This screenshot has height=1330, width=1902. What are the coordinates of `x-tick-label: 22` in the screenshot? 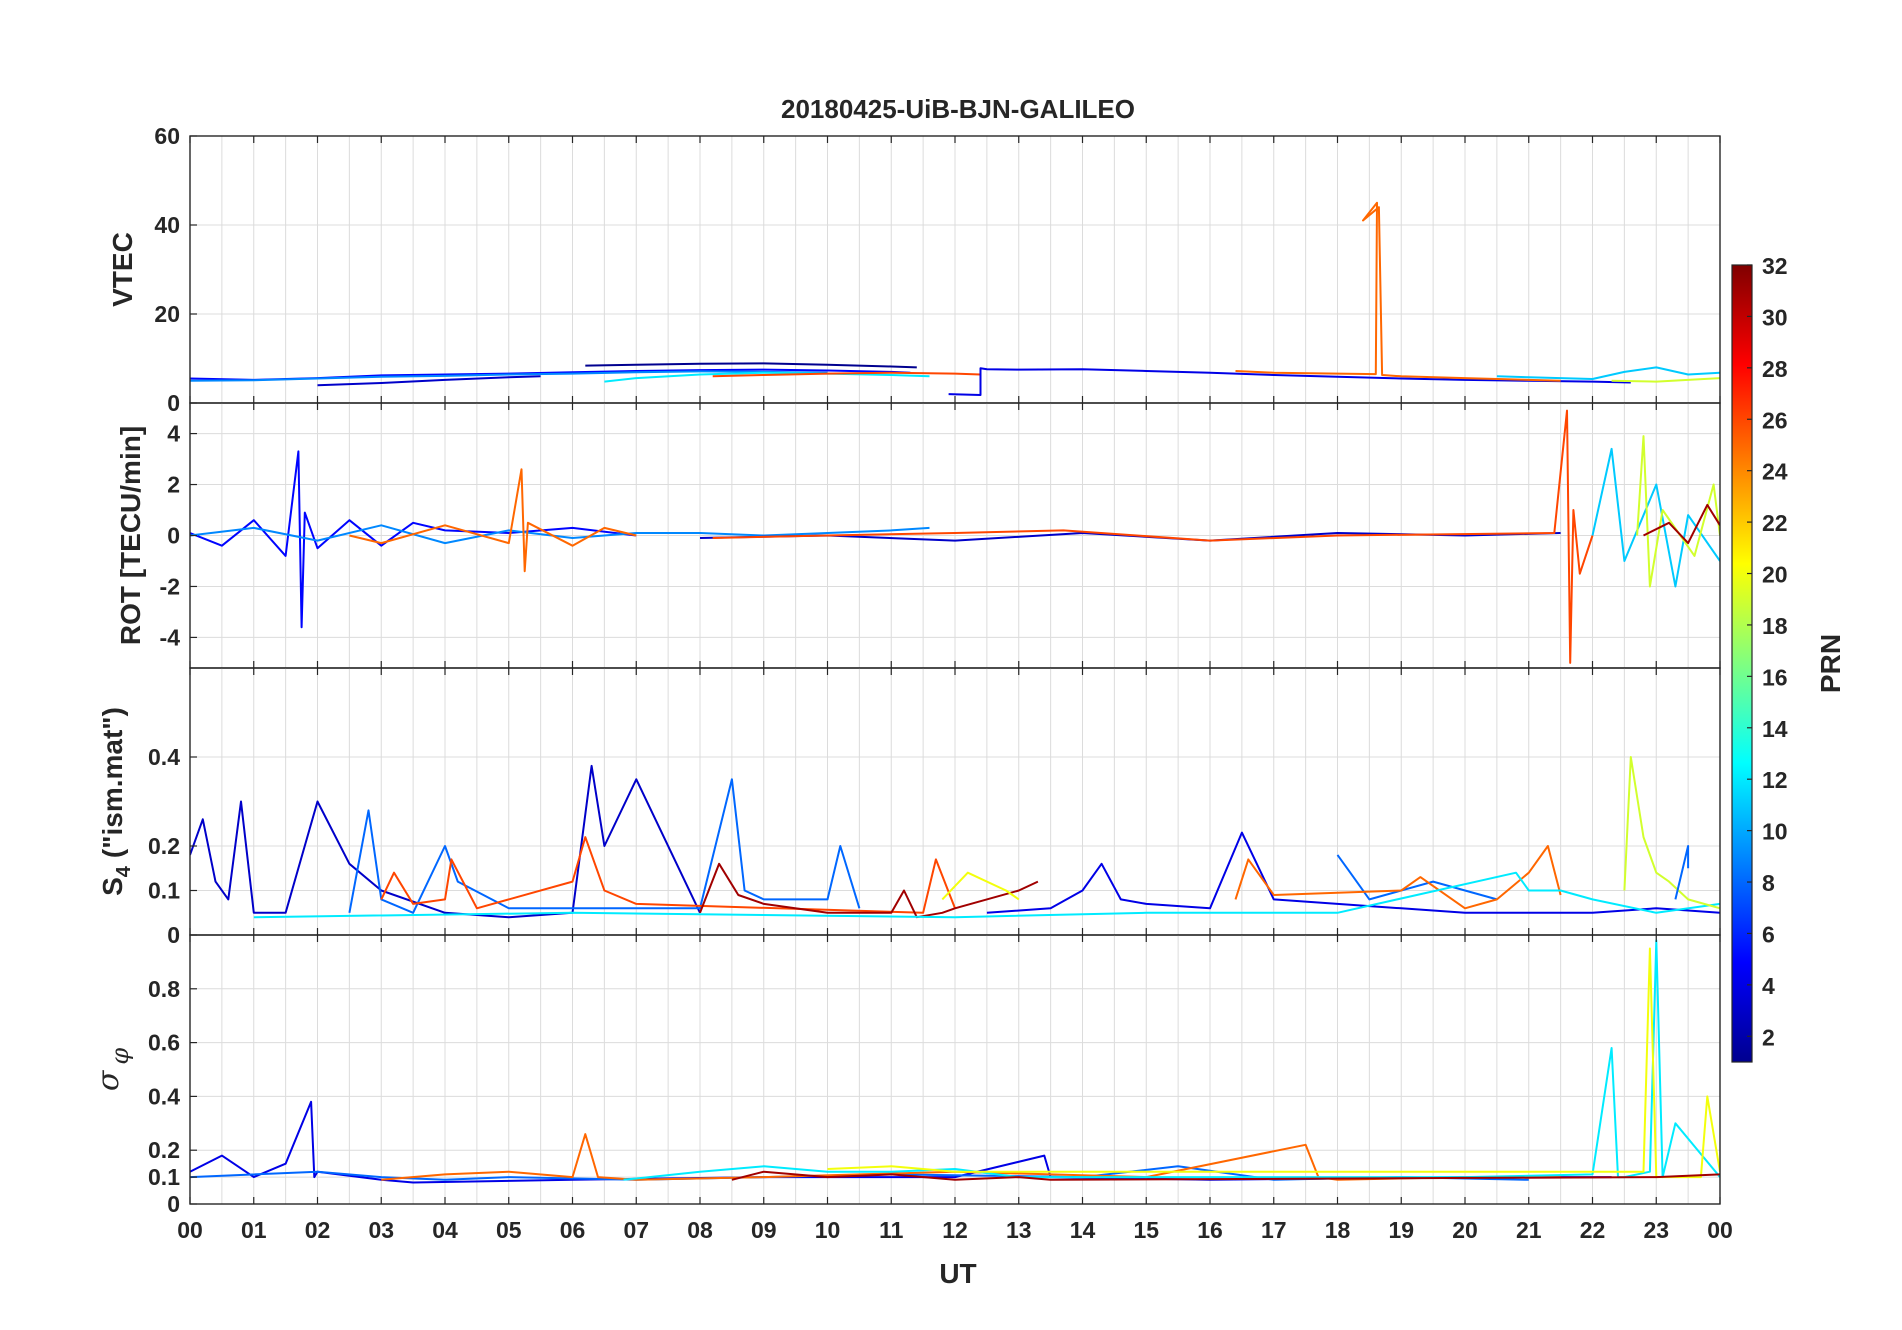 It's located at (1593, 1230).